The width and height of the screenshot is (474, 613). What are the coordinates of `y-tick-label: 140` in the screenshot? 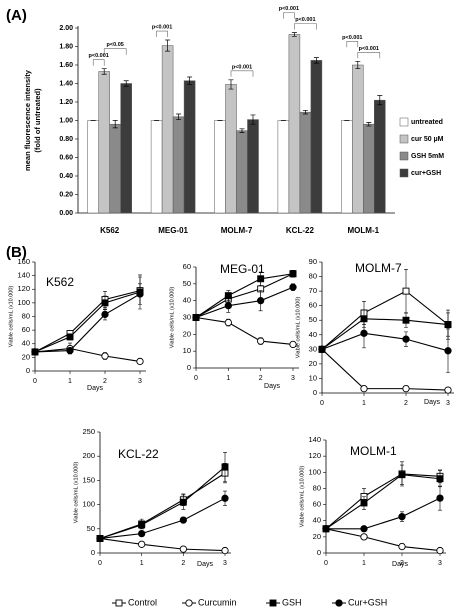 It's located at (23, 275).